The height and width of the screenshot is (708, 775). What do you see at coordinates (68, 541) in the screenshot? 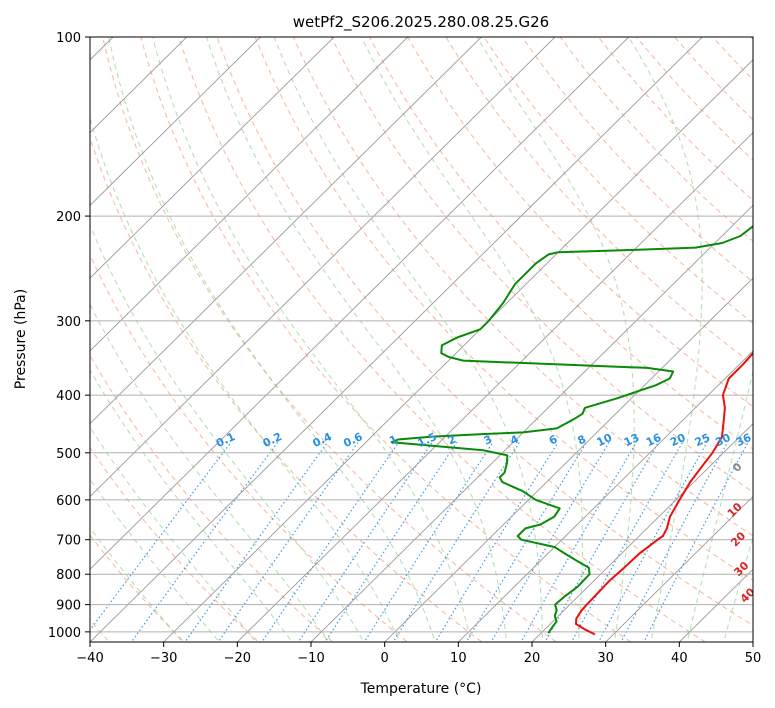
I see `y-tick-label: 700` at bounding box center [68, 541].